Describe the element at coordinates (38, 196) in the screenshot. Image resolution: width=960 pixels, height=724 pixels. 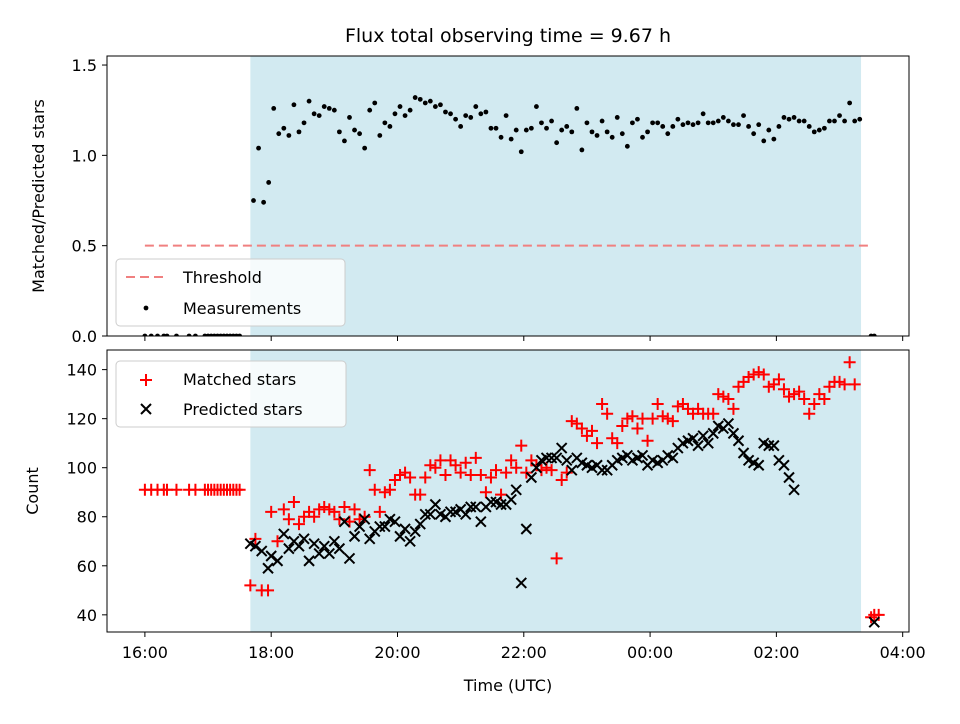
I see `top-y-axis-label: Matched/Predicted stars` at that location.